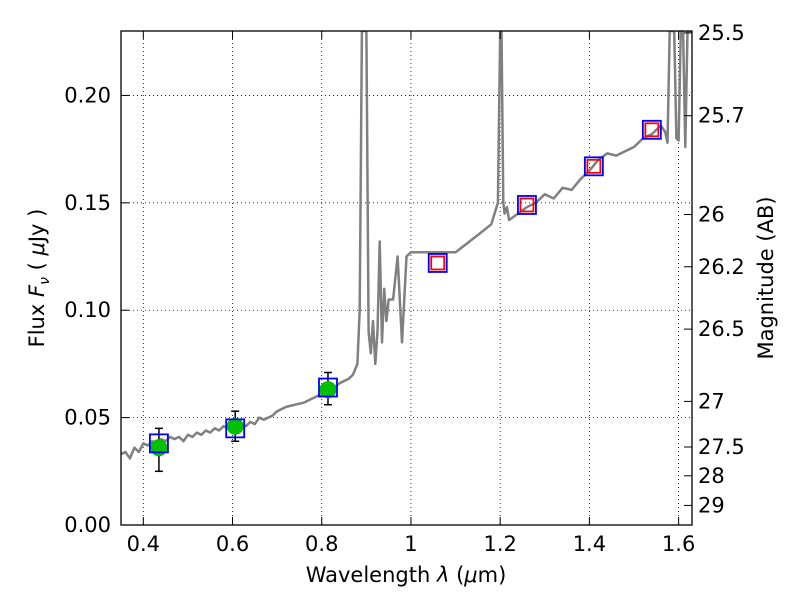 The image size is (800, 600). I want to click on x-tick-label: 1.6, so click(678, 544).